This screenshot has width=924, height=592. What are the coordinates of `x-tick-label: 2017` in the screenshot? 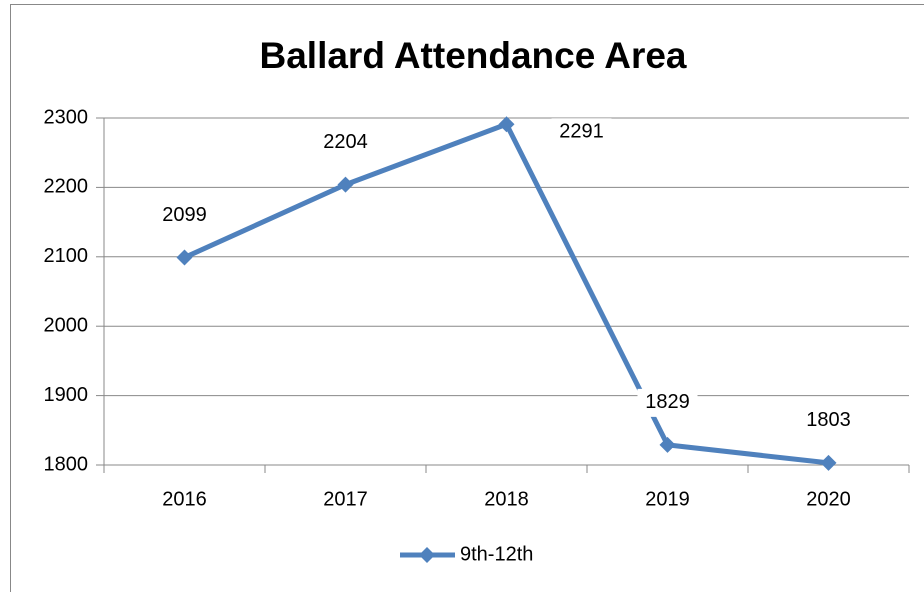 It's located at (345, 499).